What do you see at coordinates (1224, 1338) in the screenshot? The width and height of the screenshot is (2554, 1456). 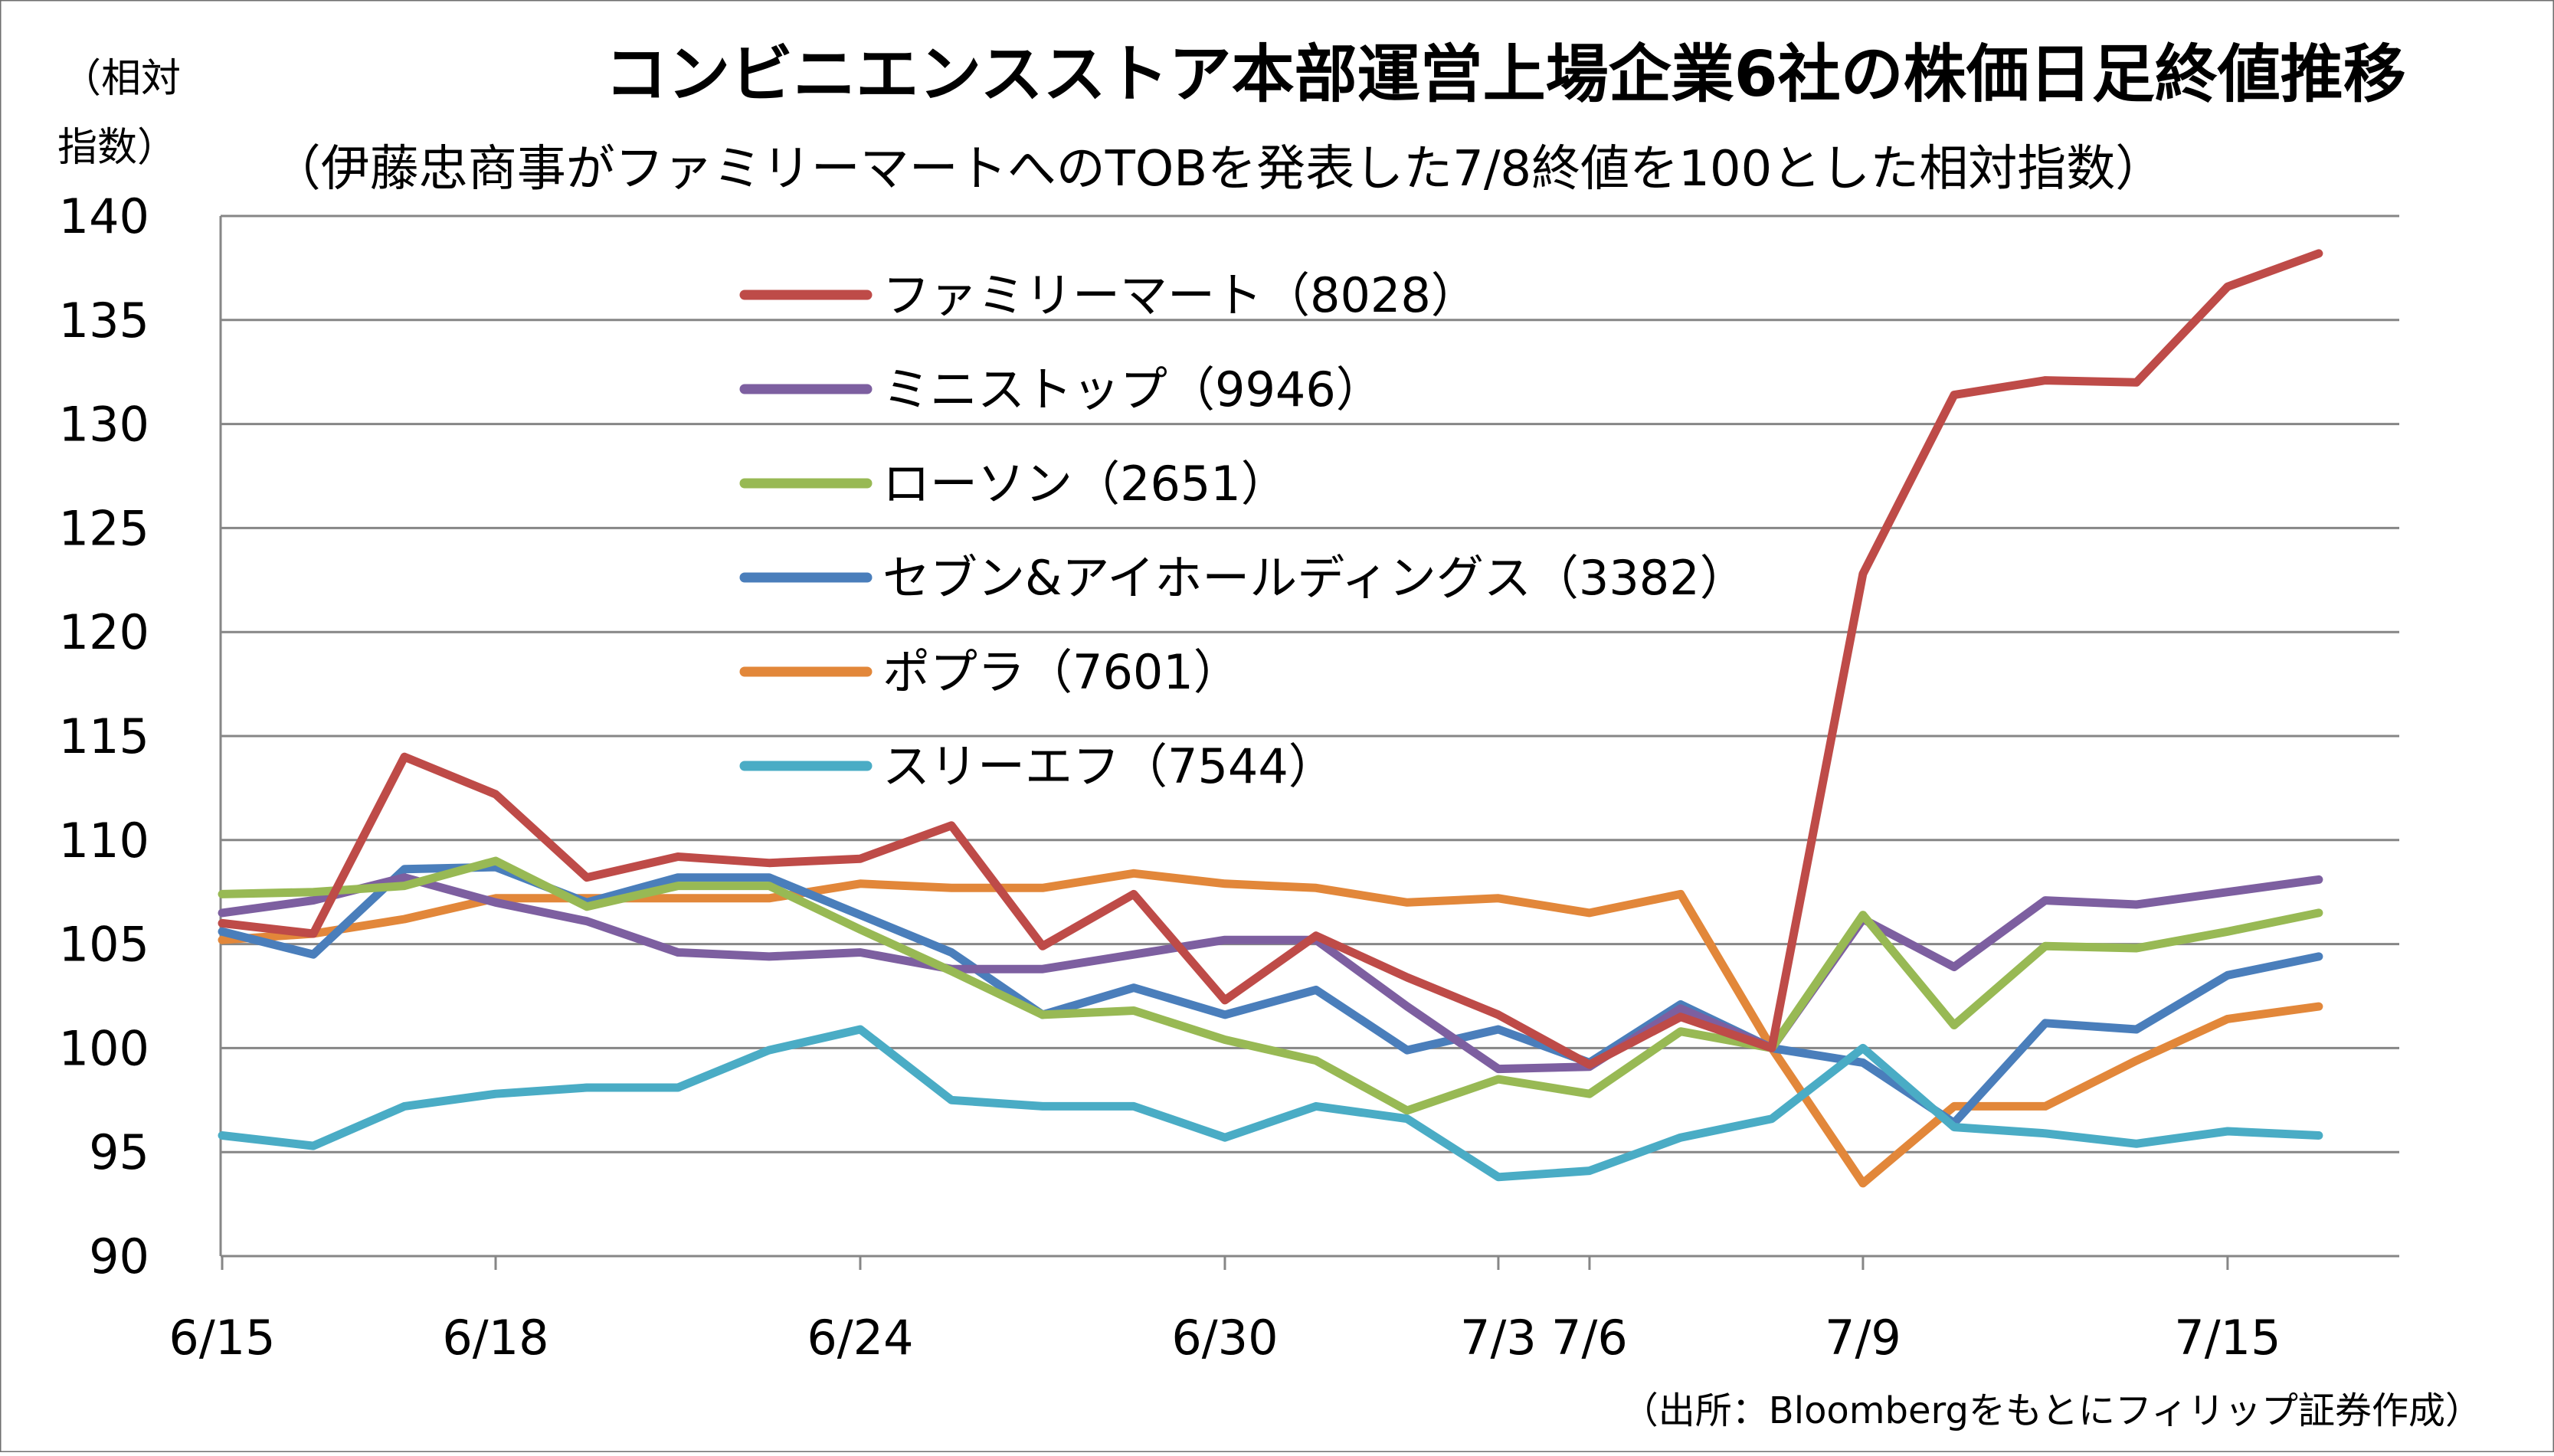 I see `x-tick-label-6-30: 6/30` at bounding box center [1224, 1338].